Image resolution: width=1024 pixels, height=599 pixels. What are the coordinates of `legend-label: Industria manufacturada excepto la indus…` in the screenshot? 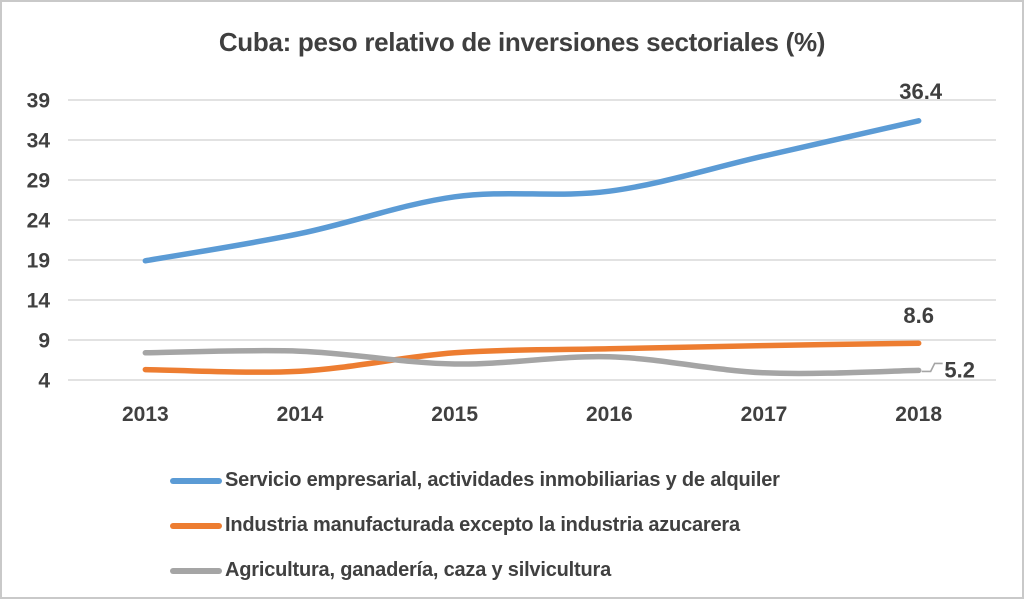 It's located at (482, 525).